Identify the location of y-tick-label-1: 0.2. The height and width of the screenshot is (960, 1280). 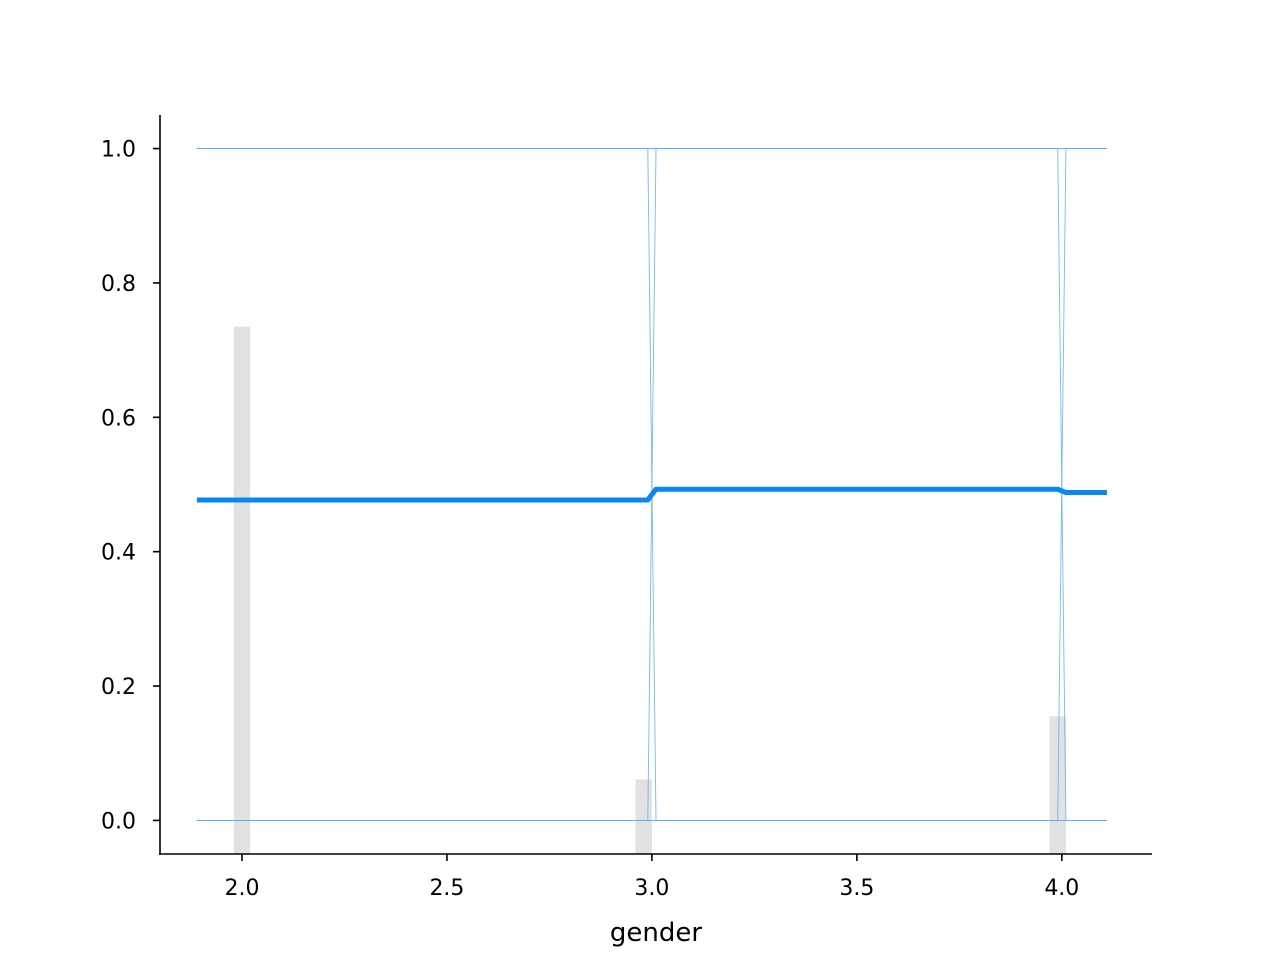
(118, 687).